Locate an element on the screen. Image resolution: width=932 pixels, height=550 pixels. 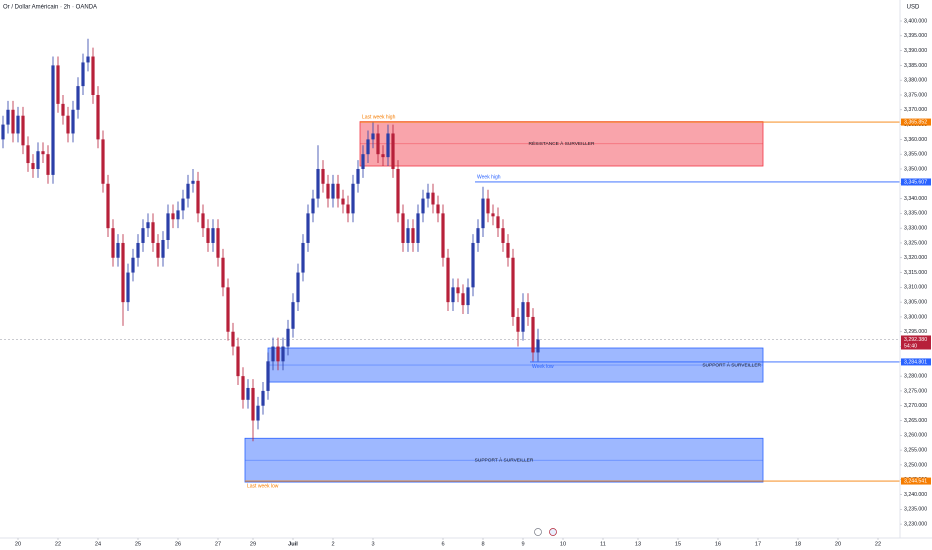
x-tick-label: 10 is located at coordinates (563, 544).